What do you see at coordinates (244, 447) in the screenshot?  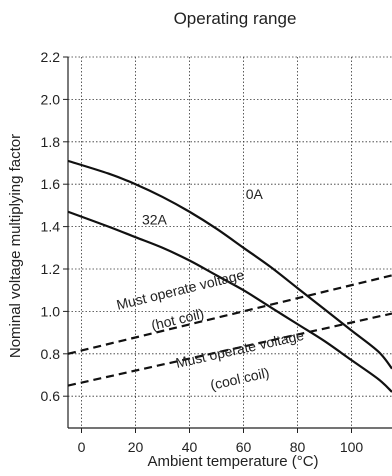 I see `x-tick-label-60: 60` at bounding box center [244, 447].